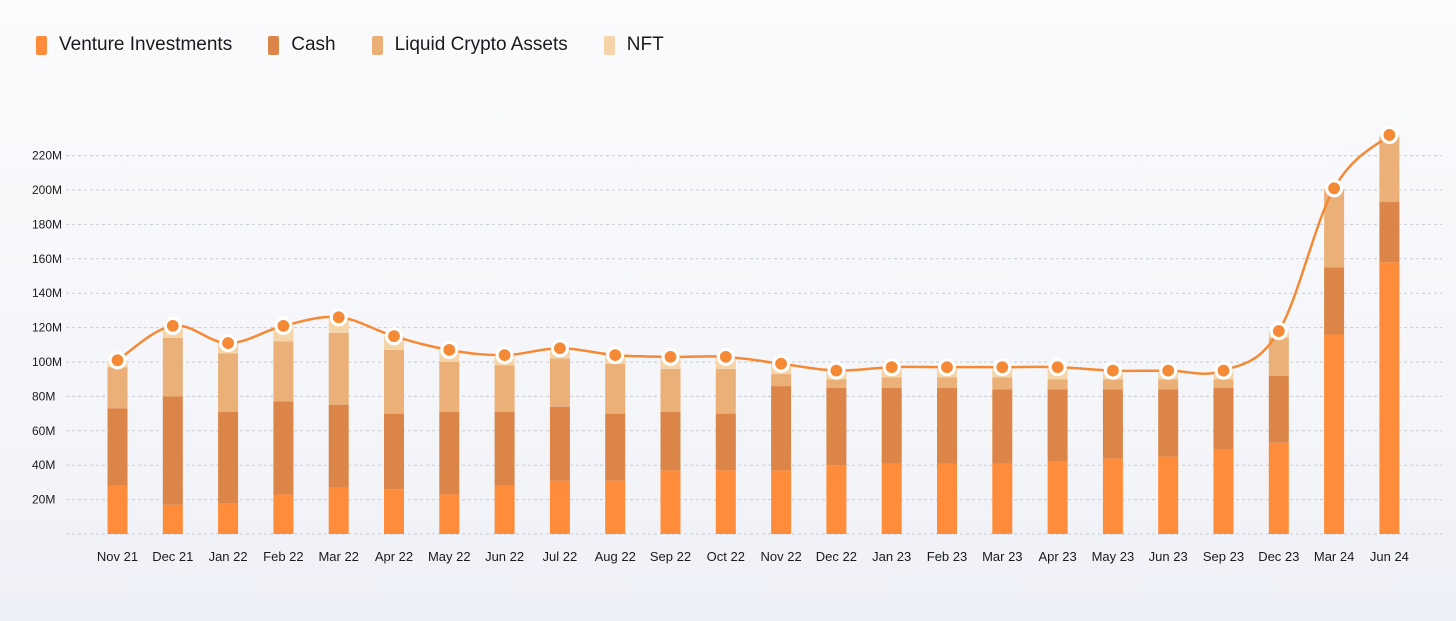 Image resolution: width=1456 pixels, height=621 pixels. Describe the element at coordinates (302, 45) in the screenshot. I see `legend-item-cash: Cash` at that location.